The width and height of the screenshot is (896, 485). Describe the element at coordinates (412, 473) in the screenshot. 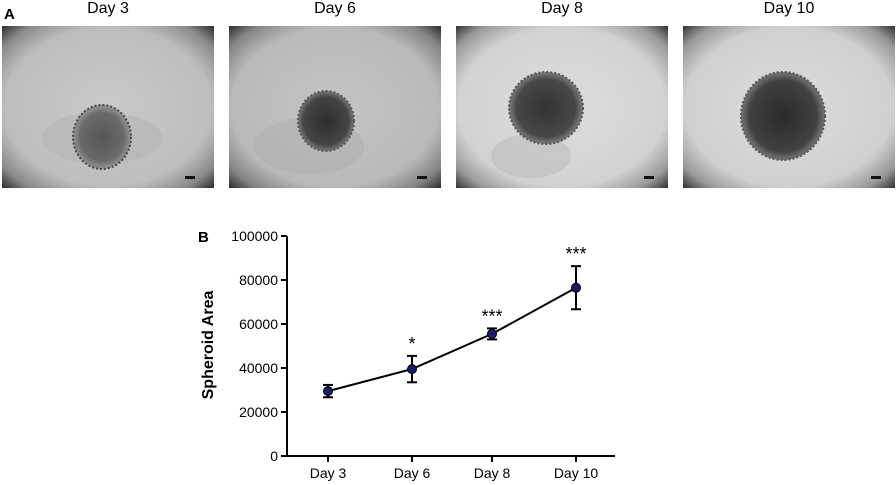

I see `x-tick-label: Day 6` at that location.